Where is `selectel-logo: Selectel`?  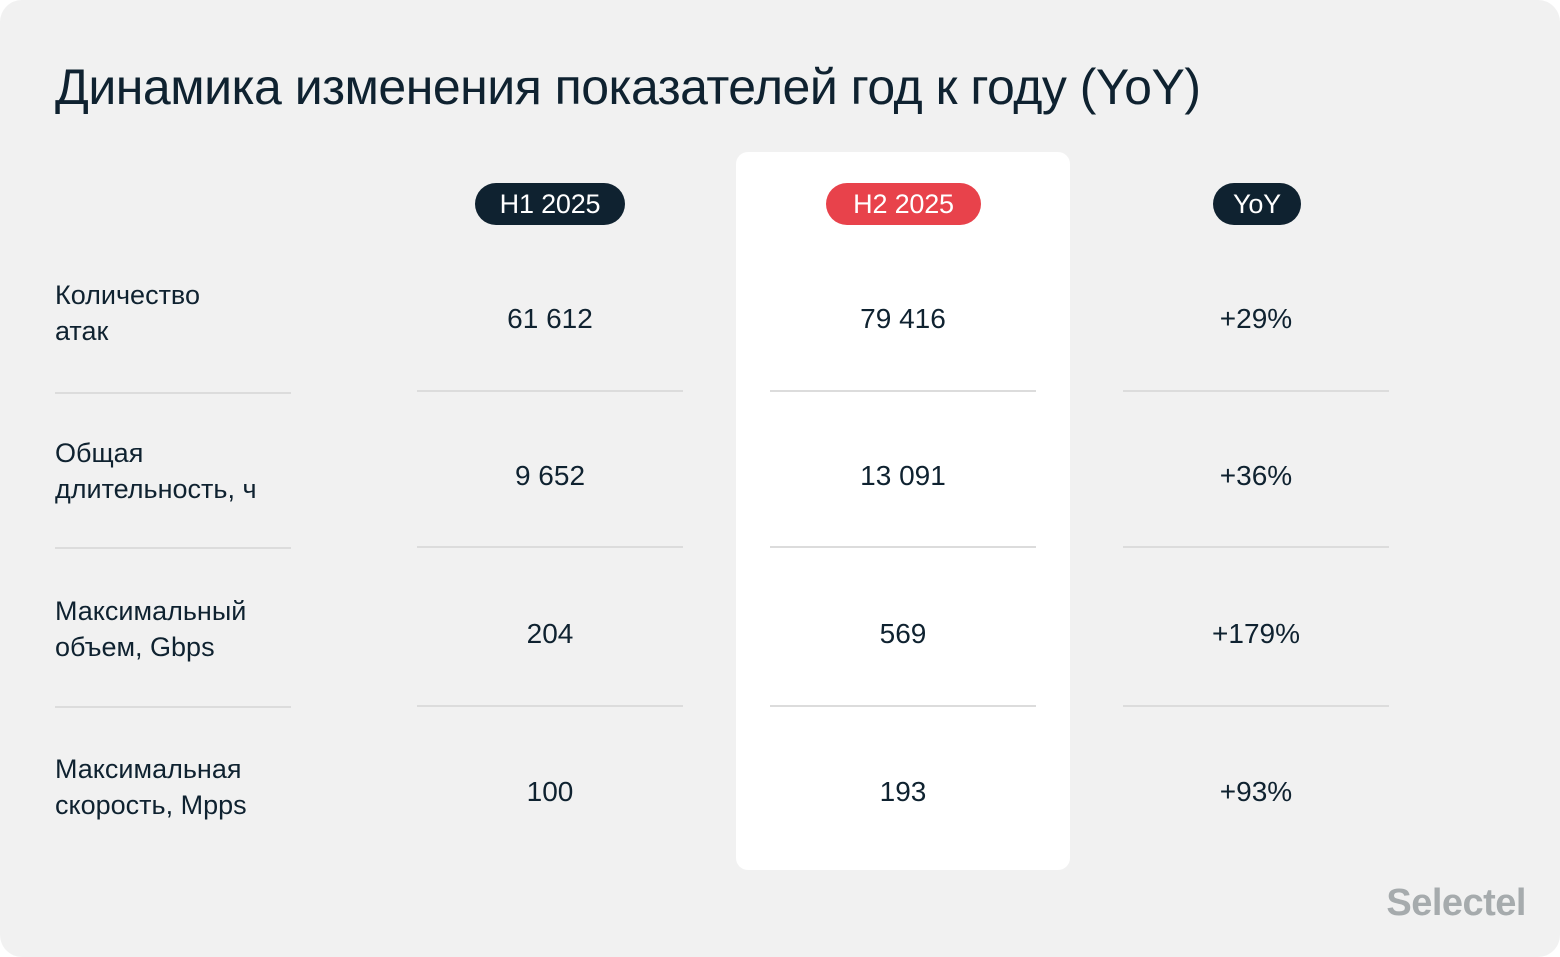 selectel-logo: Selectel is located at coordinates (1456, 903).